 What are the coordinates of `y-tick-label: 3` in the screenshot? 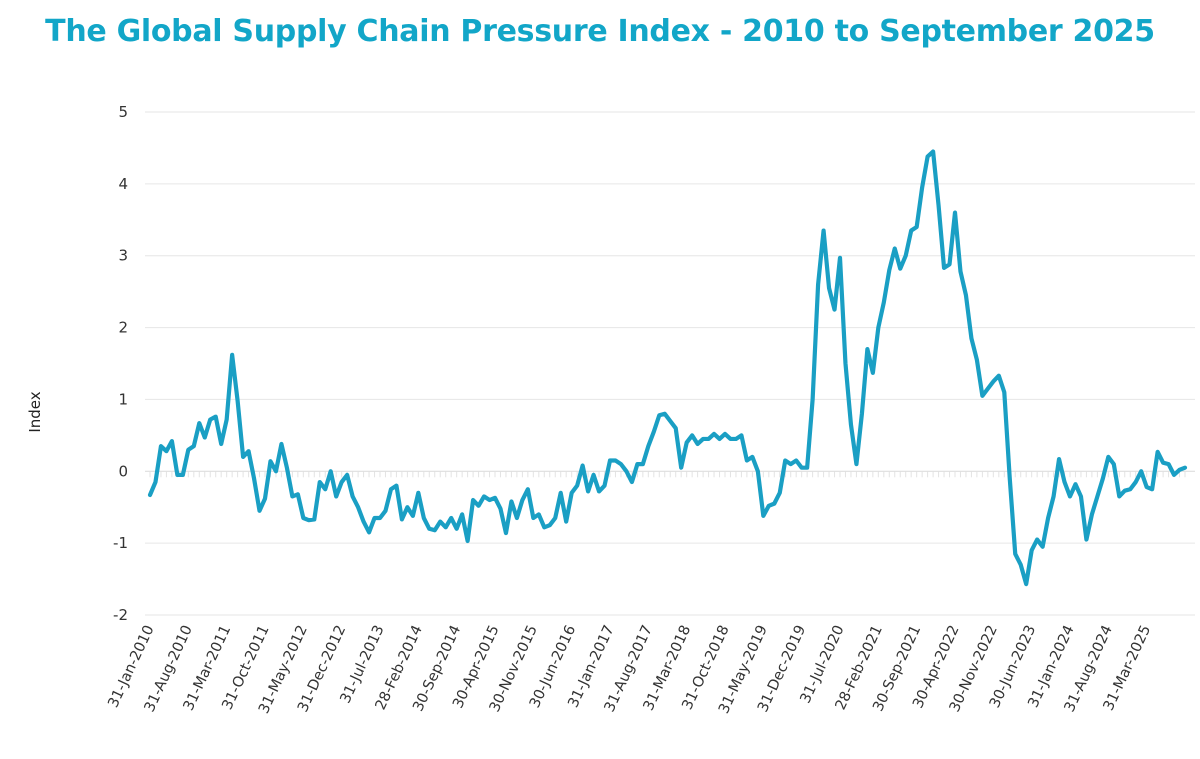 It's located at (123, 256).